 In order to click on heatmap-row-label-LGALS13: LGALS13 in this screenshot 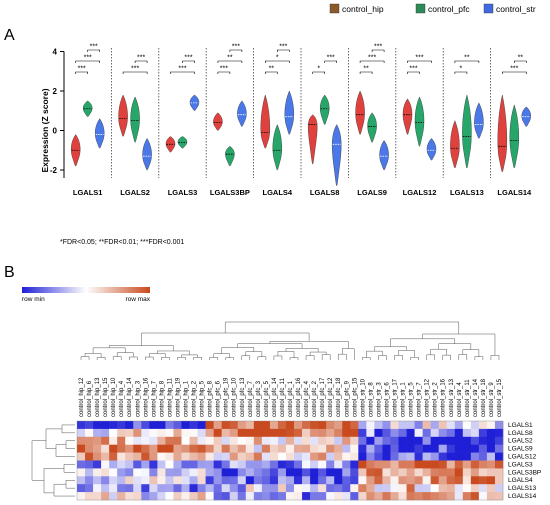, I will do `click(522, 488)`.